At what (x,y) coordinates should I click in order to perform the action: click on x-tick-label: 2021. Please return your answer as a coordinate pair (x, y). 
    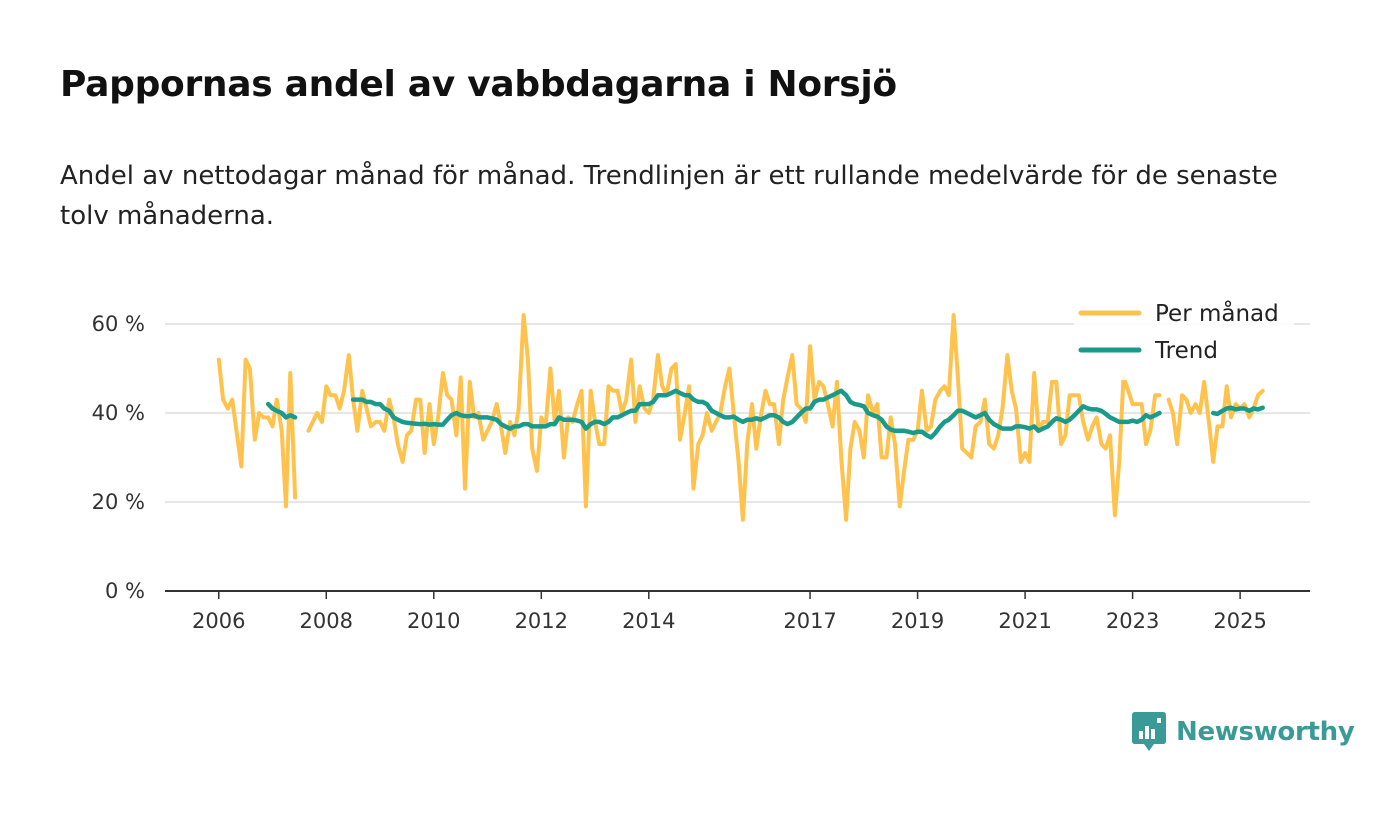
    Looking at the image, I should click on (1024, 621).